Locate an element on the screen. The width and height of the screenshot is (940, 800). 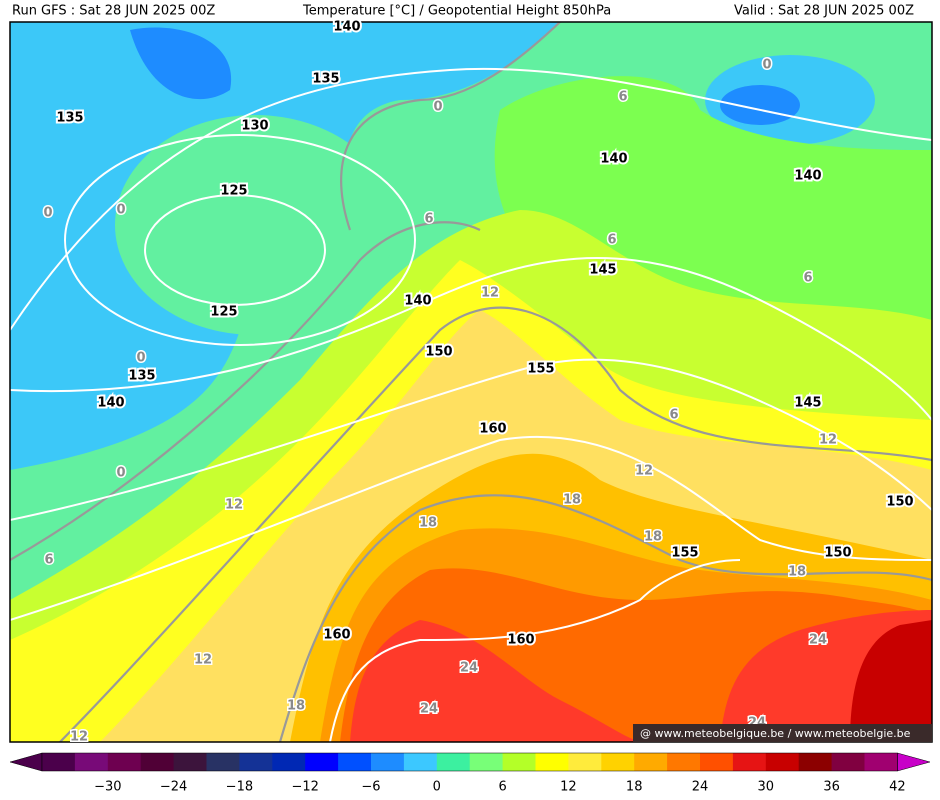
colorbar: −30 −24 −18 −12 −6 0 6 12 18 24 30 36 42 is located at coordinates (470, 773).